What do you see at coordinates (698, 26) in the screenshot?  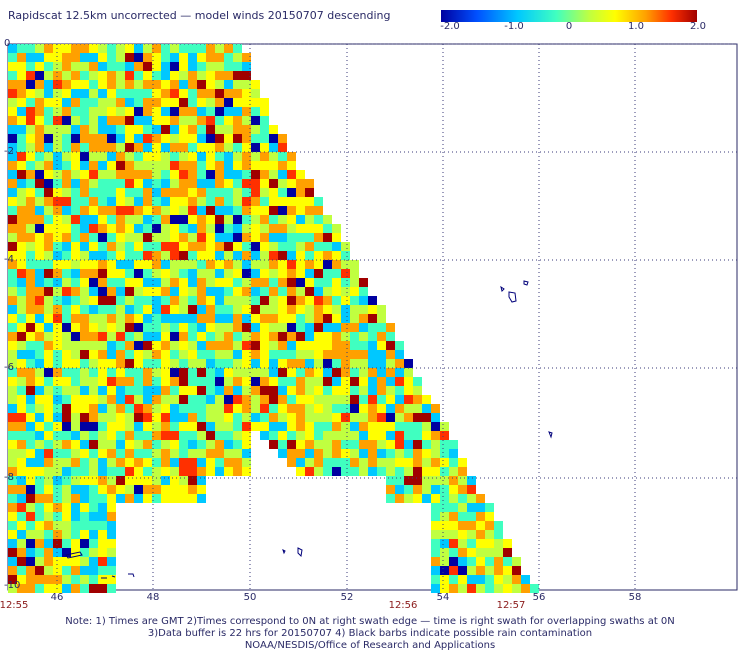 I see `colorbar-label-max: 2.0` at bounding box center [698, 26].